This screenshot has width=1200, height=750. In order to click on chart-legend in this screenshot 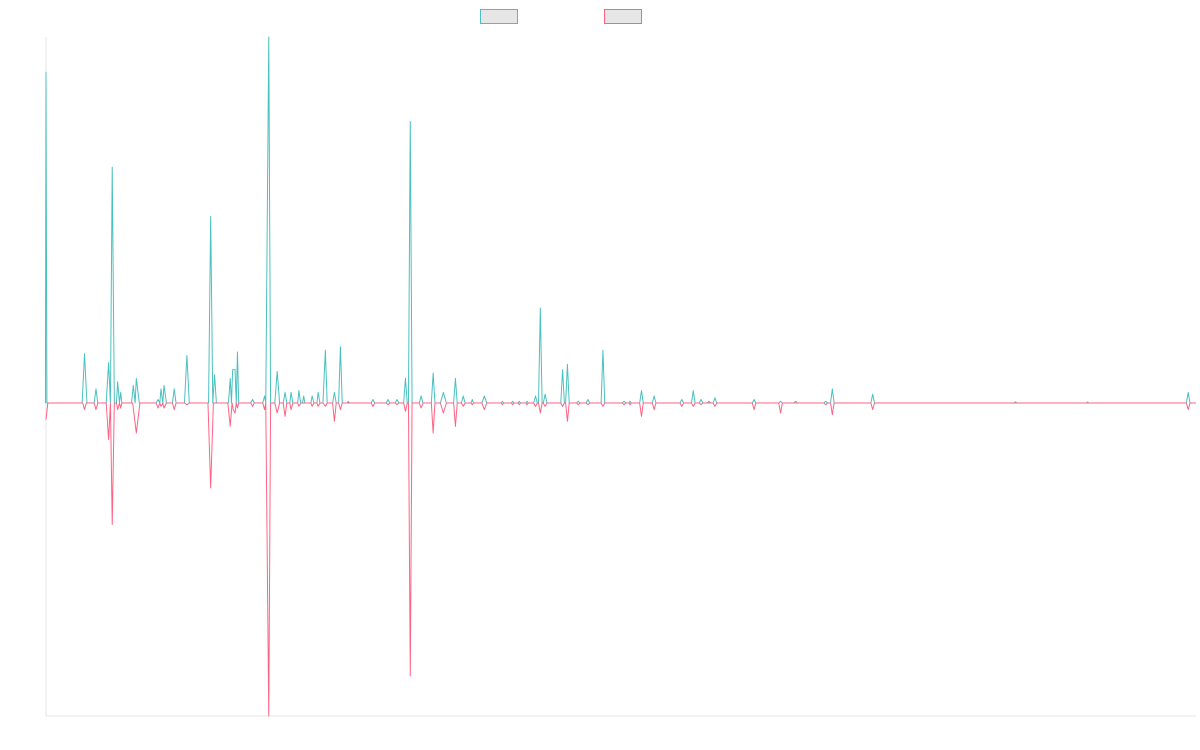, I will do `click(600, 18)`.